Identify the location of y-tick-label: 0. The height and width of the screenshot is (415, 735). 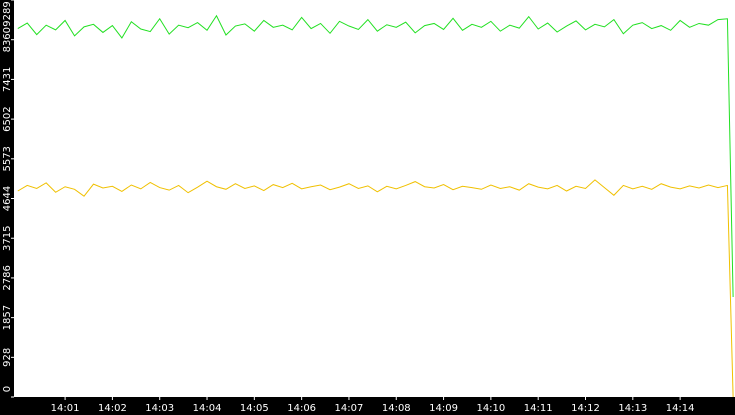
(7, 389).